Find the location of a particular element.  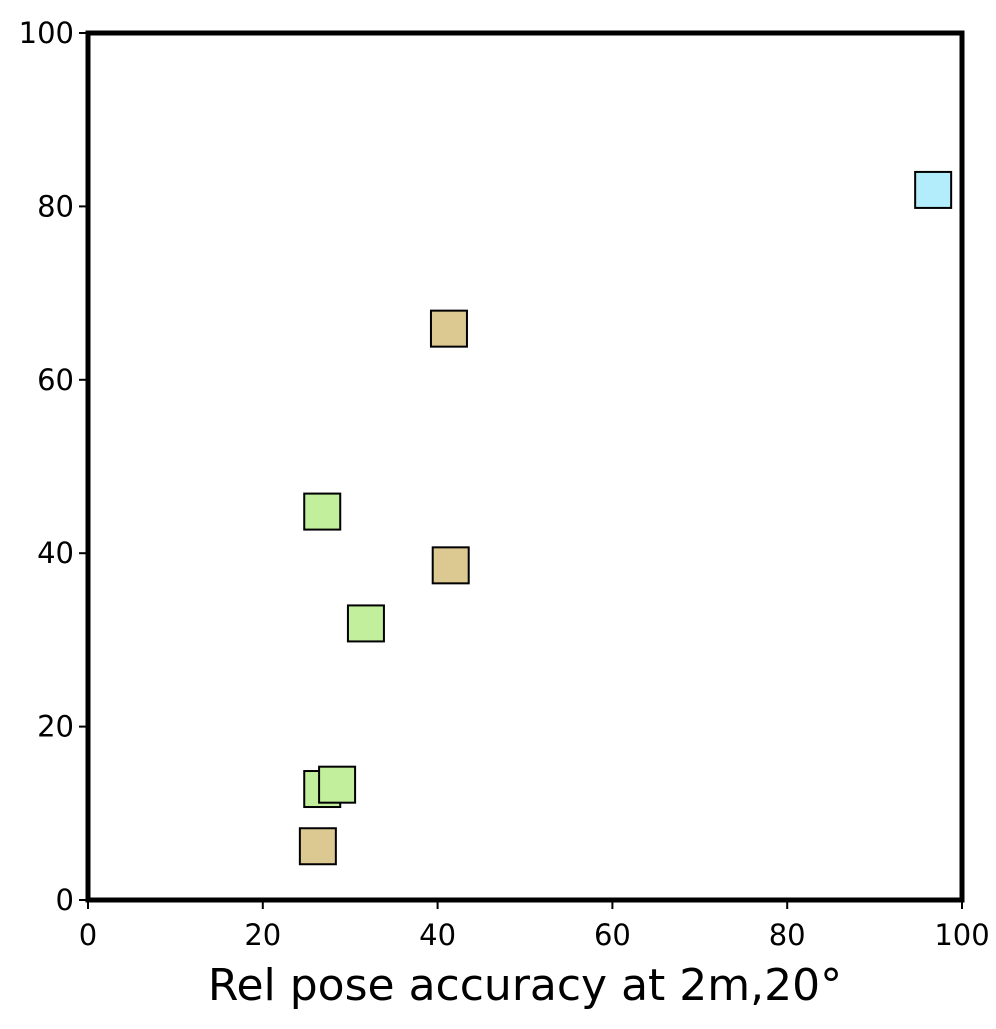

x-tick-label: 100 is located at coordinates (961, 935).